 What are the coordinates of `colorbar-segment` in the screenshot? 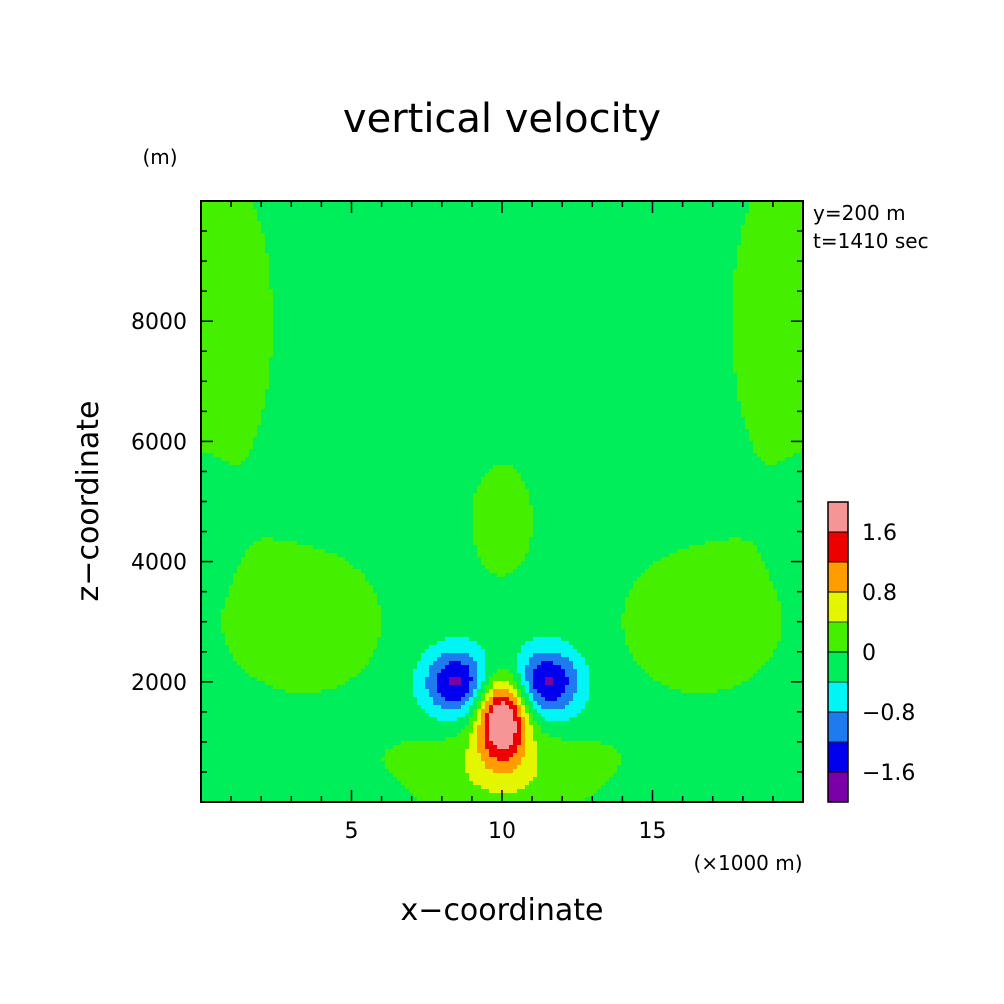 It's located at (838, 787).